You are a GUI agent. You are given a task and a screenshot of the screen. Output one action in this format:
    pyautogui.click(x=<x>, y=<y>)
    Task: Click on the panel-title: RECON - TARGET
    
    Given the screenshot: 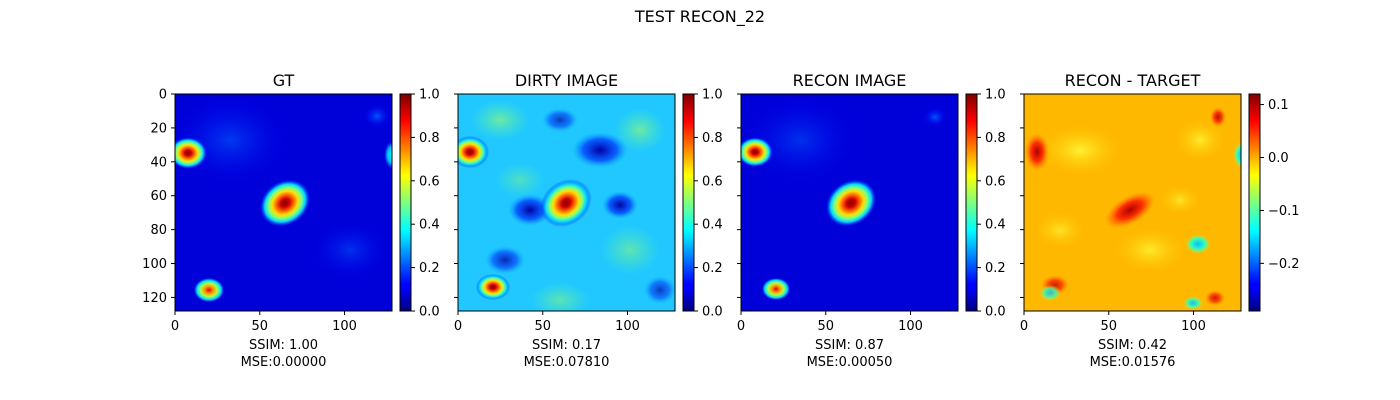 What is the action you would take?
    pyautogui.click(x=1133, y=80)
    